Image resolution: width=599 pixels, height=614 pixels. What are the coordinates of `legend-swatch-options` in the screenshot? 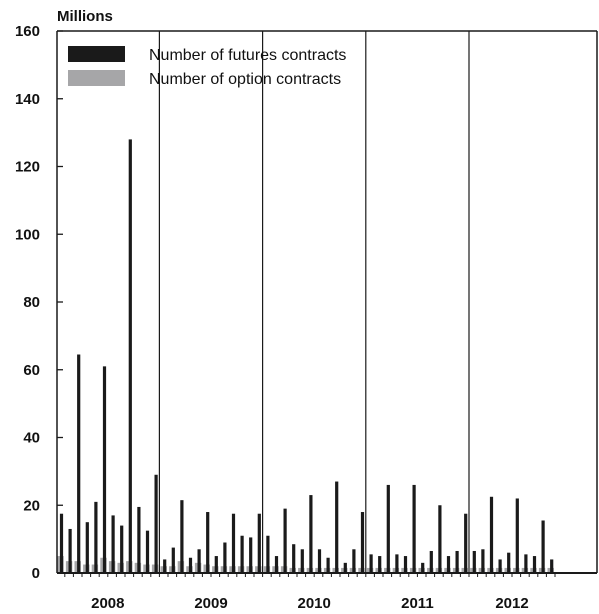 It's located at (96, 78).